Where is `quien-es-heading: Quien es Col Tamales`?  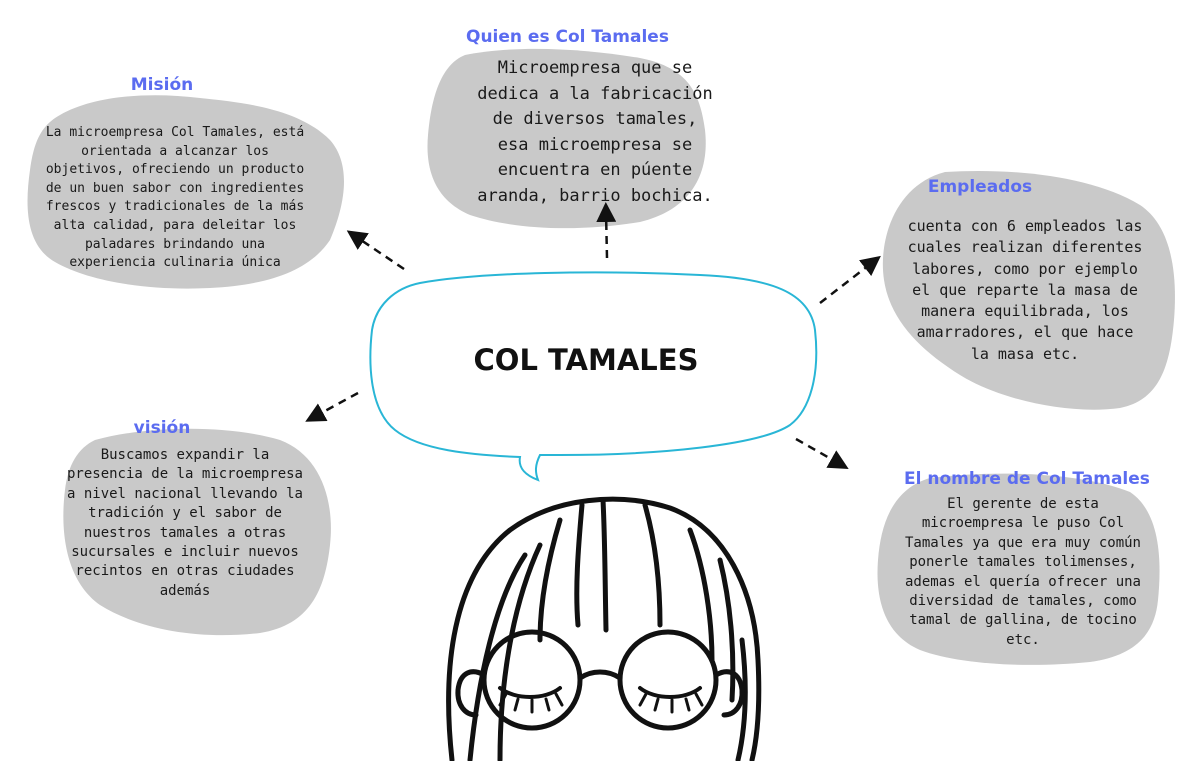 quien-es-heading: Quien es Col Tamales is located at coordinates (567, 37).